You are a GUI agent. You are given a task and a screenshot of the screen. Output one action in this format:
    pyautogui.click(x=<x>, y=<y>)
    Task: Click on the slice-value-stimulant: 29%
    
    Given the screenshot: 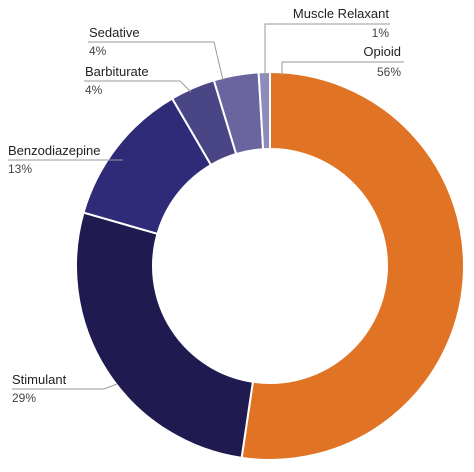 What is the action you would take?
    pyautogui.click(x=24, y=398)
    